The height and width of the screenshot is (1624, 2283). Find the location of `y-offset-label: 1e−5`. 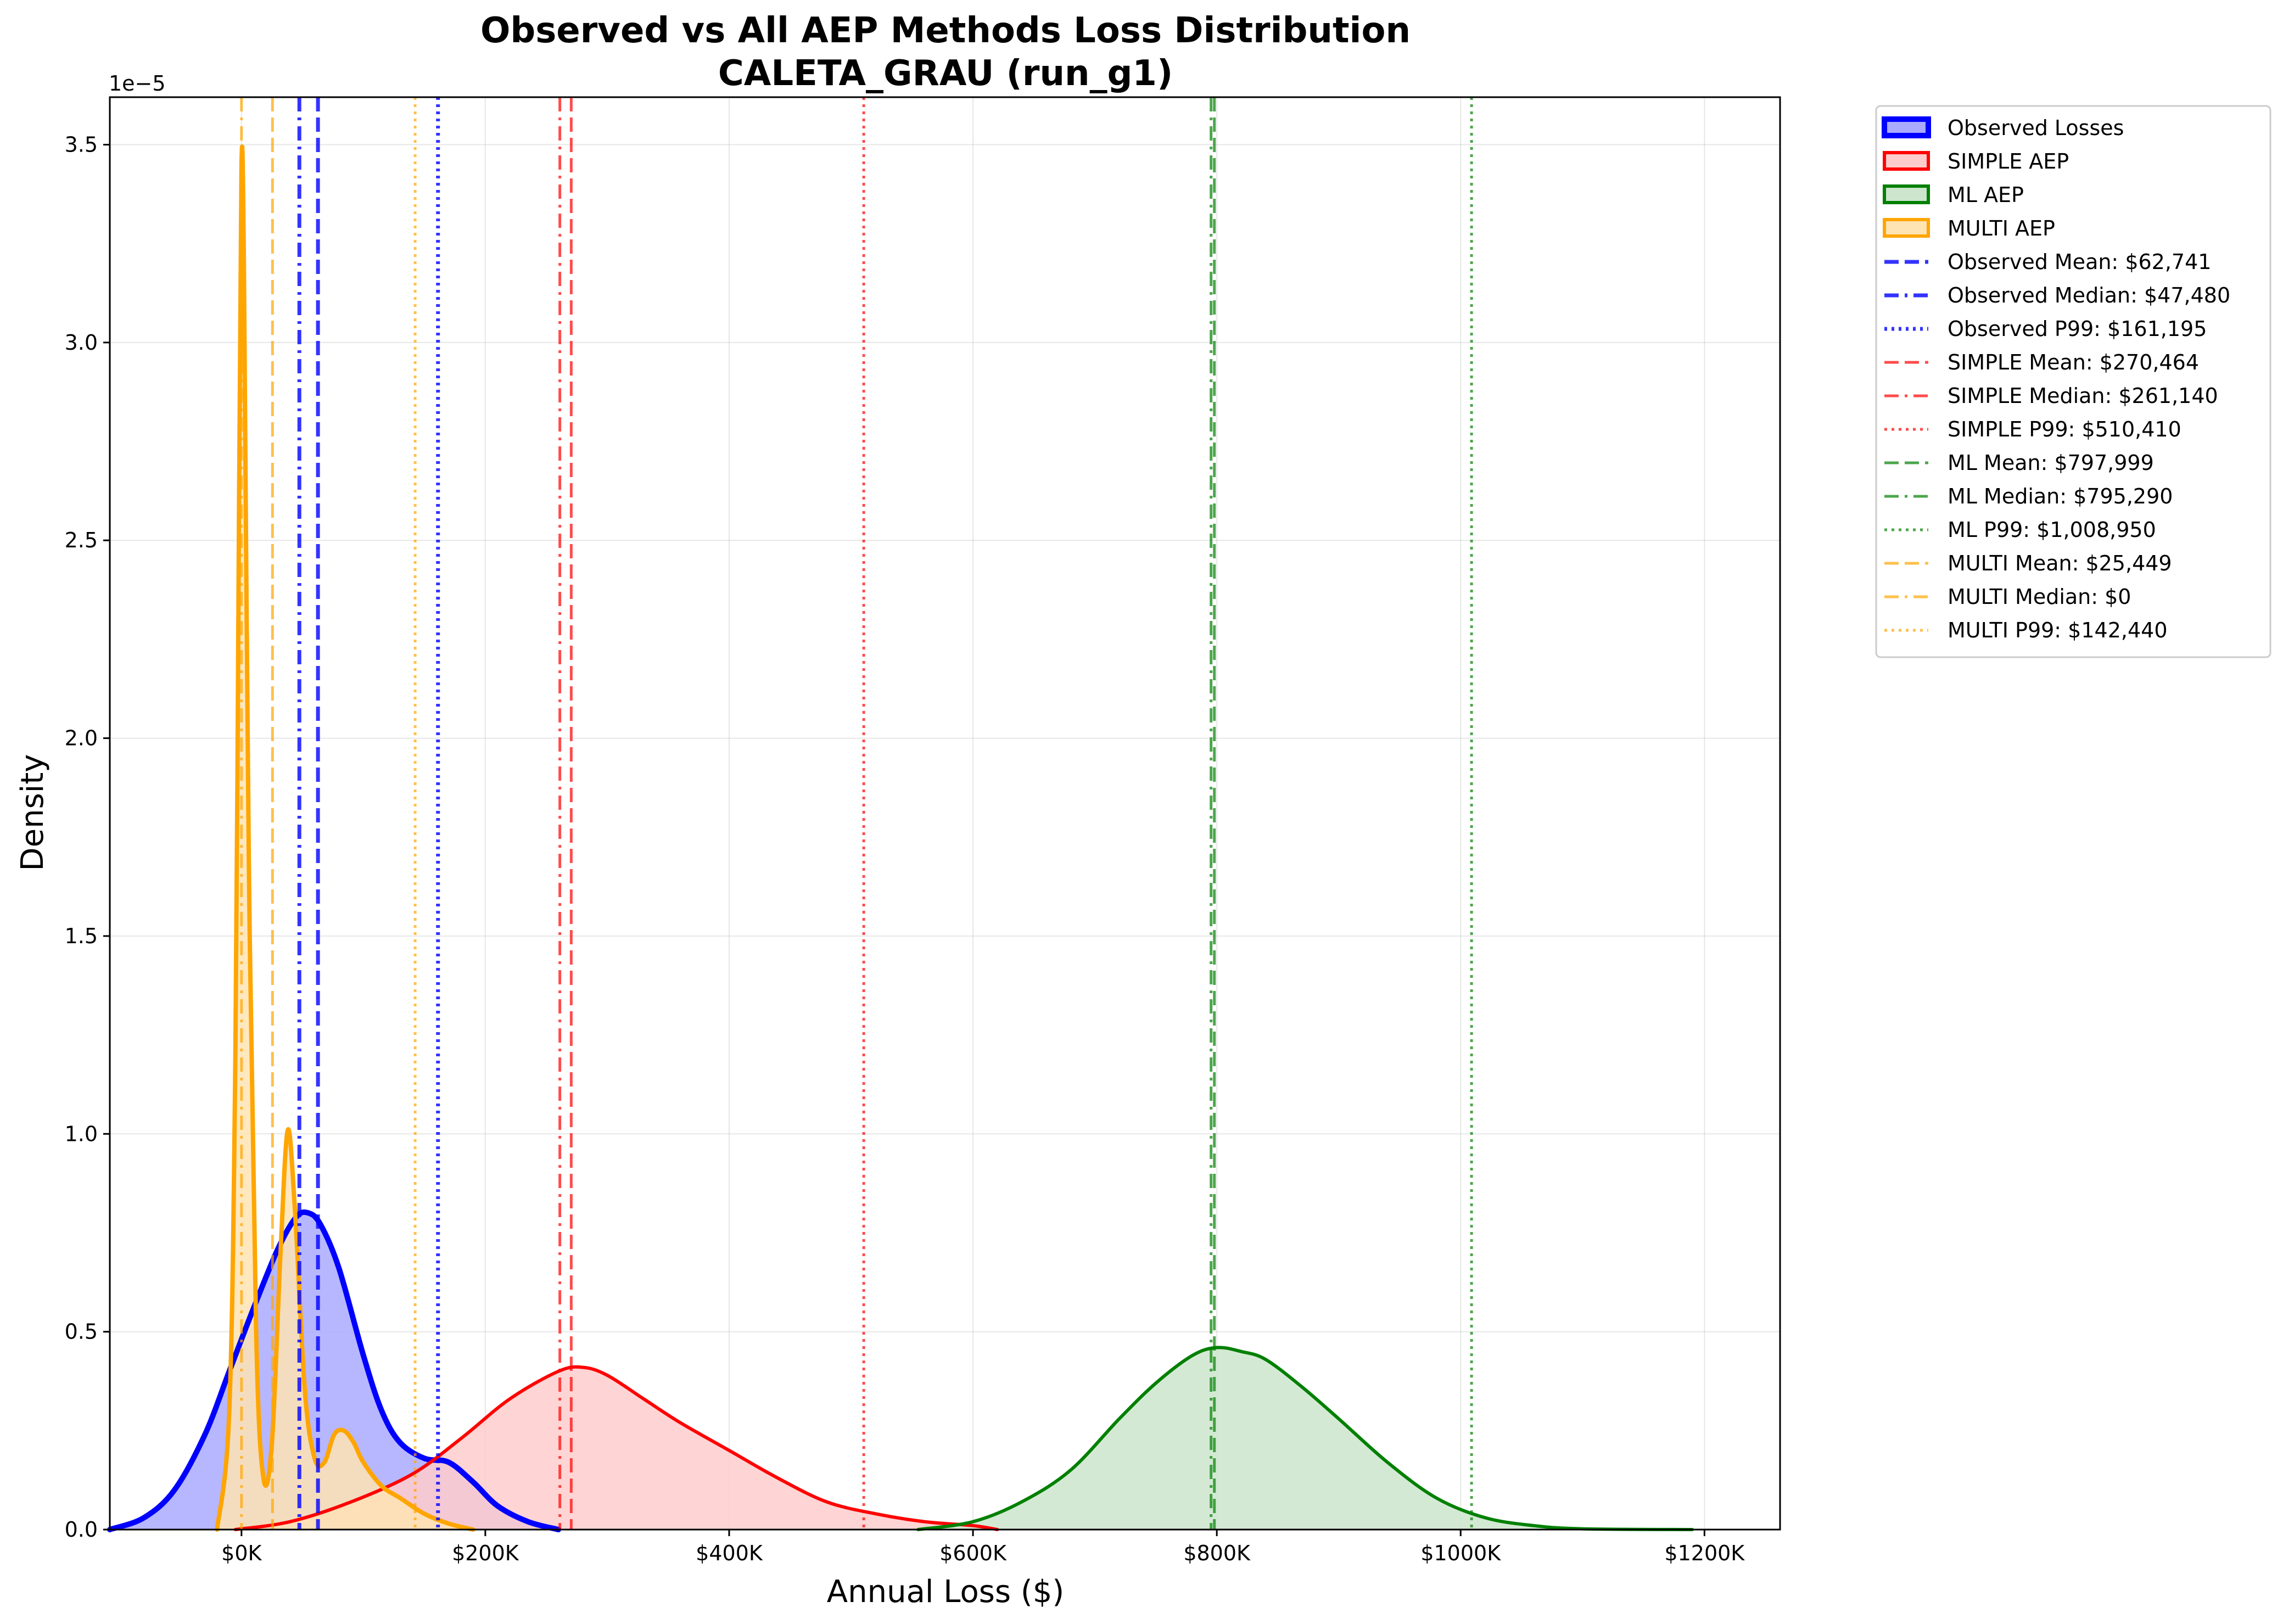

y-offset-label: 1e−5 is located at coordinates (137, 84).